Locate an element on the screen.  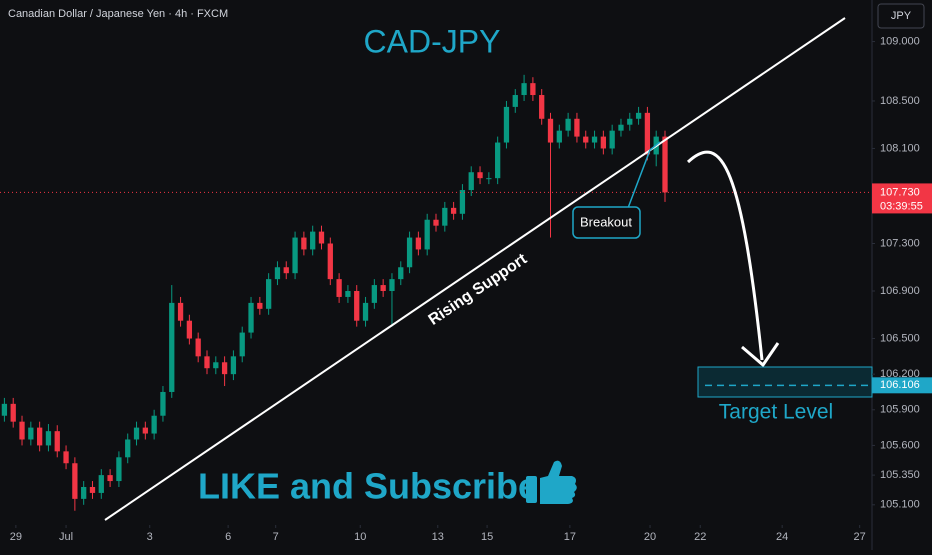
target-label-box is located at coordinates (902, 385).